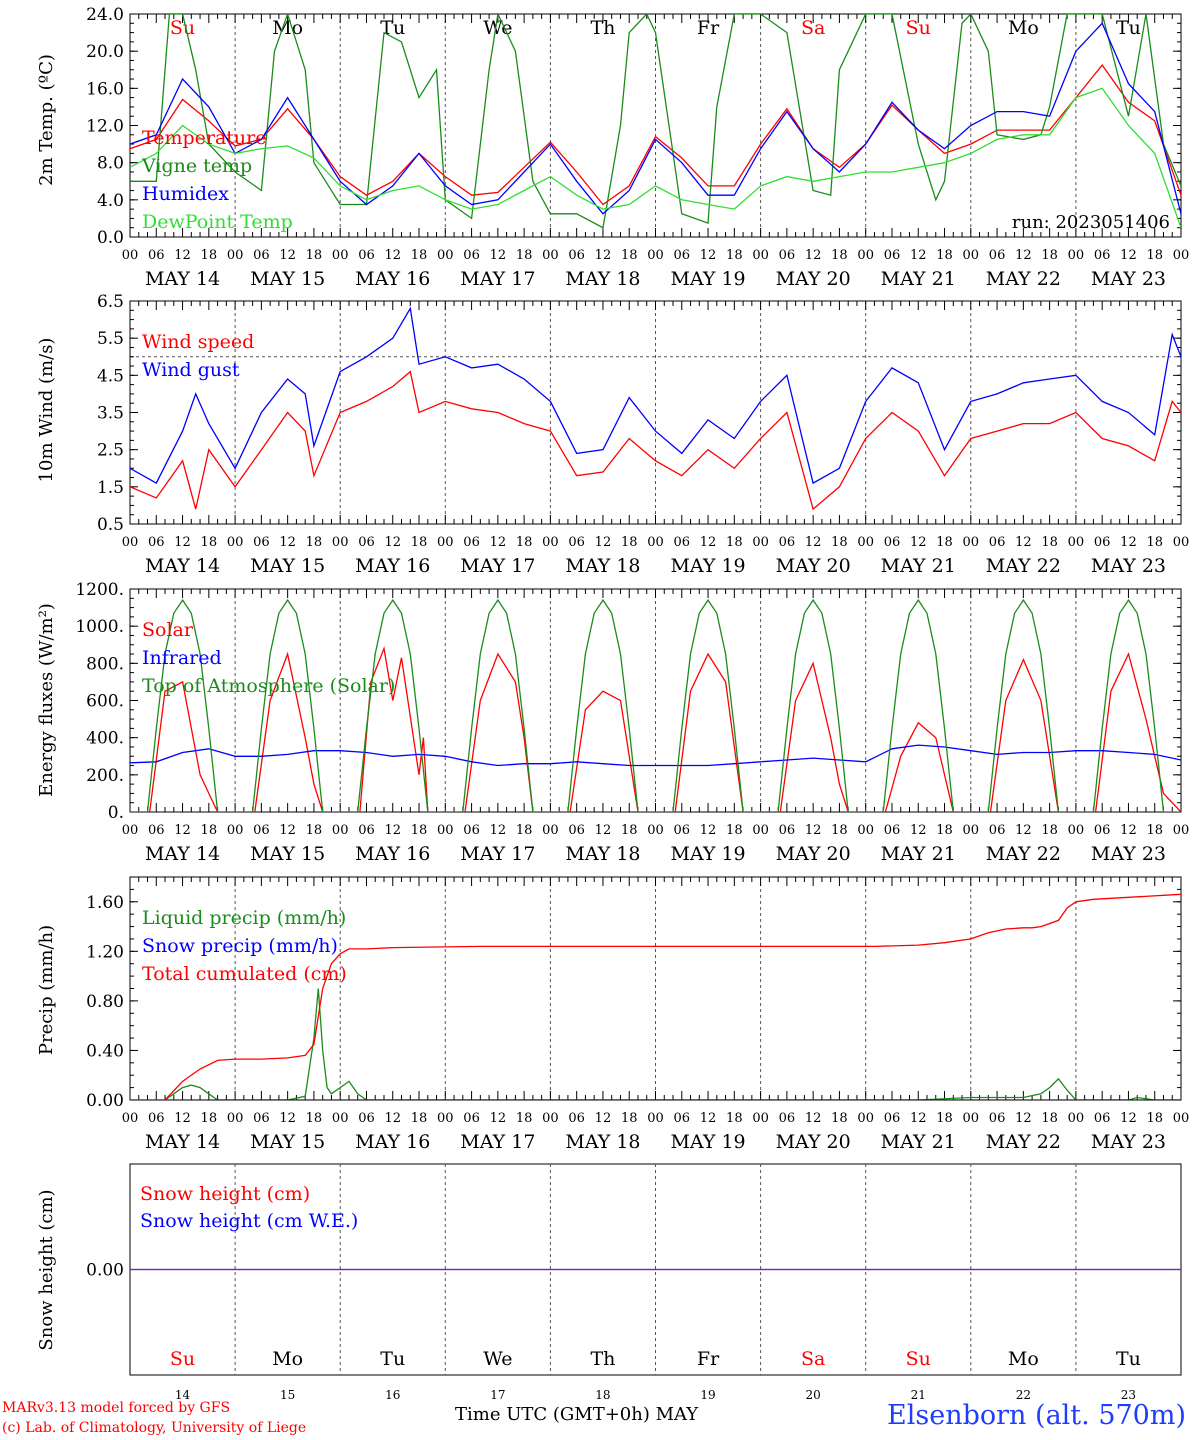  I want to click on series-line-dewpoint, so click(655, 157).